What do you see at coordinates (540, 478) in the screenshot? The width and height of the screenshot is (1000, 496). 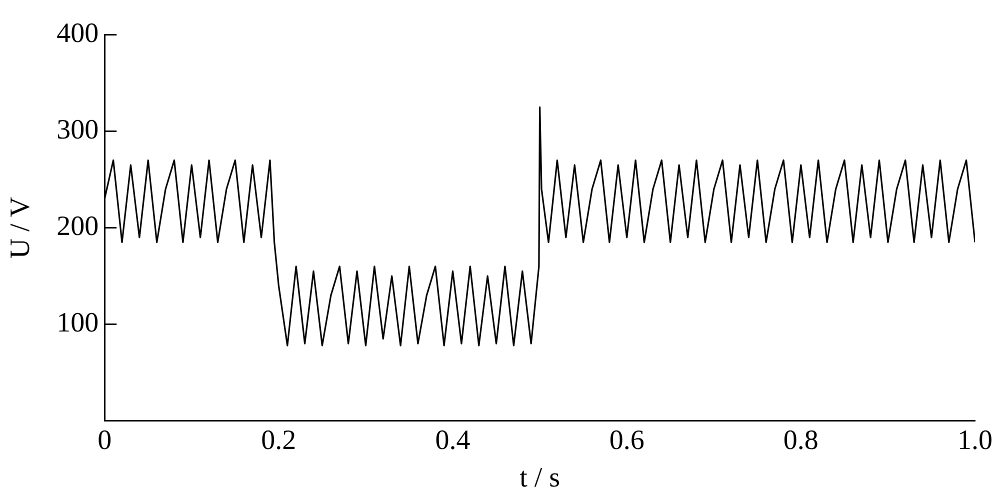 I see `x-axis-title: t / s` at bounding box center [540, 478].